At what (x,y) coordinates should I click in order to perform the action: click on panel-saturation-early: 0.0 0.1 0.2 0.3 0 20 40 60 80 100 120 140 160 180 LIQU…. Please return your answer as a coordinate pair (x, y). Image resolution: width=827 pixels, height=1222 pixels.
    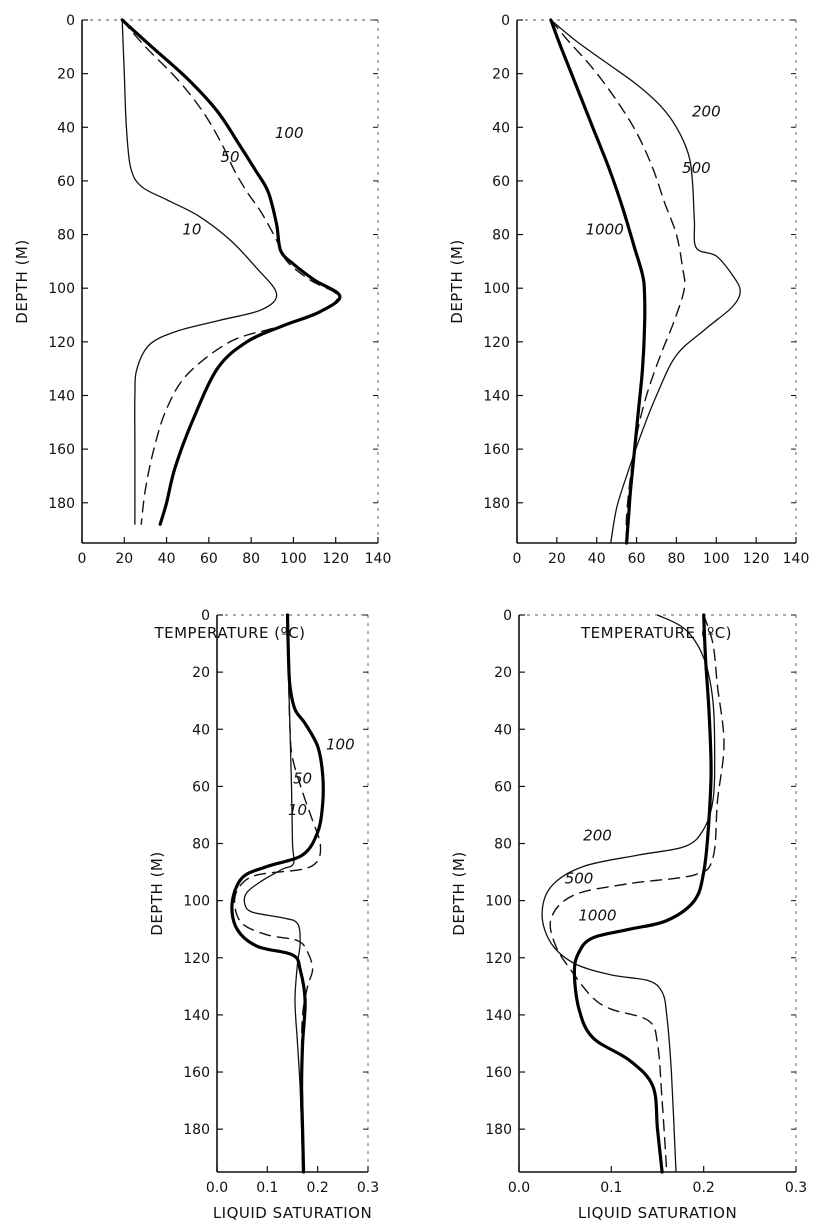
    Looking at the image, I should click on (263, 915).